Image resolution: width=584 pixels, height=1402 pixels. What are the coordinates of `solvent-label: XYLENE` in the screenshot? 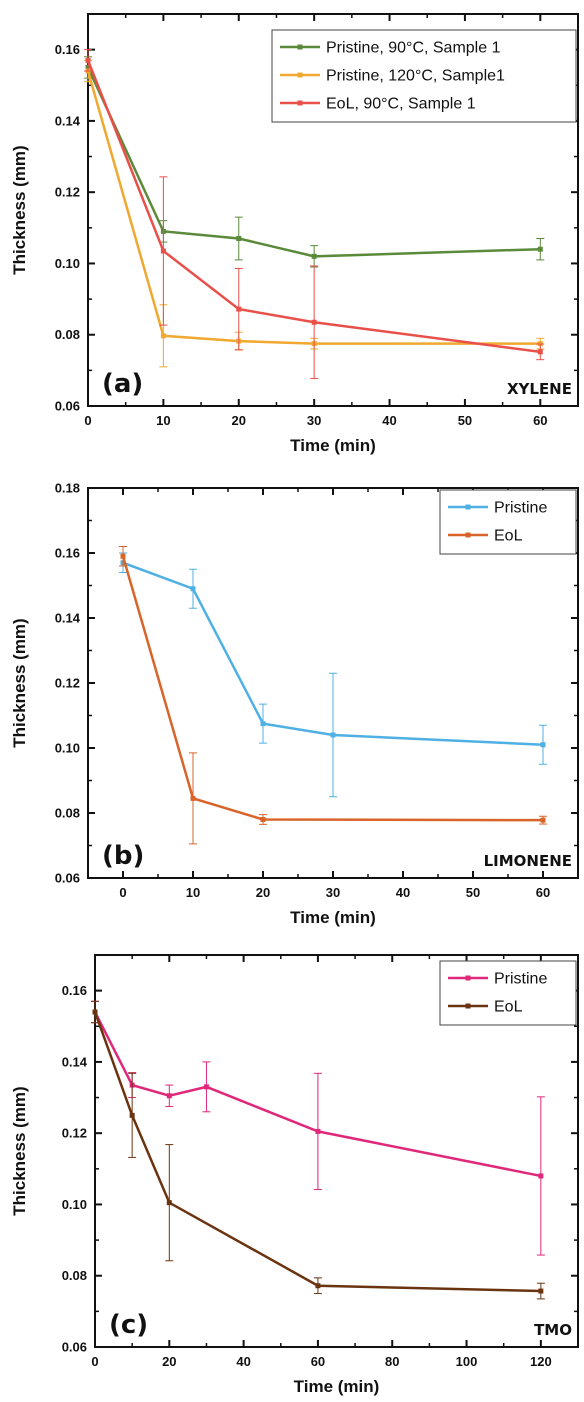 It's located at (539, 389).